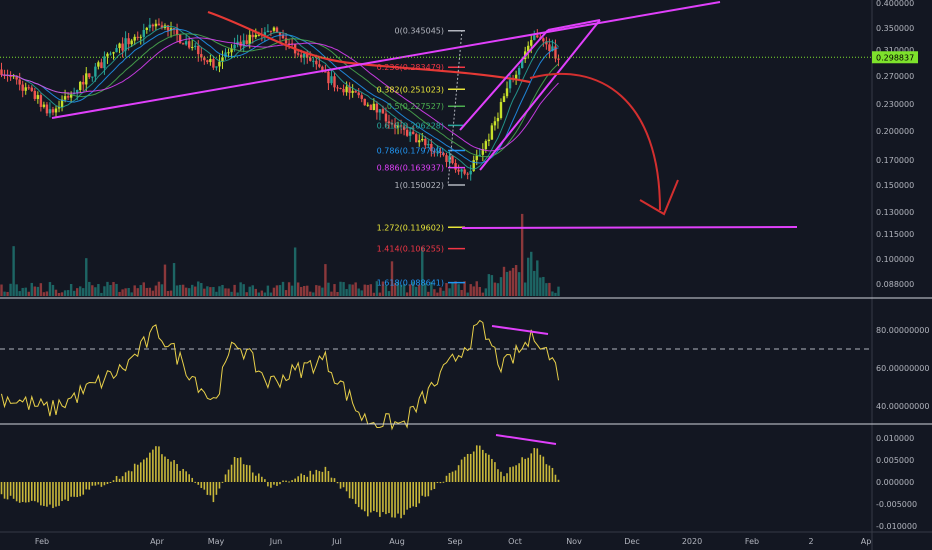 Image resolution: width=932 pixels, height=550 pixels. I want to click on forecast-arrowhead, so click(659, 197).